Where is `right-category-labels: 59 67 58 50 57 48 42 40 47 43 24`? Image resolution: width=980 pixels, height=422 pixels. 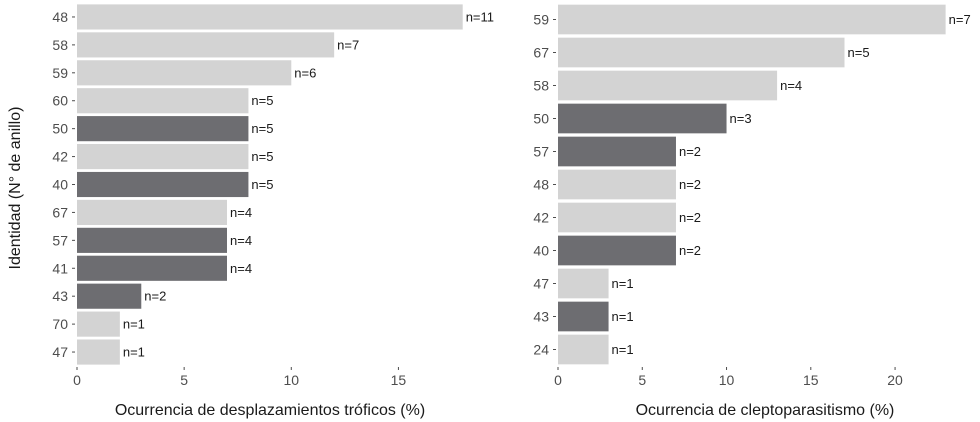 right-category-labels: 59 67 58 50 57 48 42 40 47 43 24 is located at coordinates (544, 185).